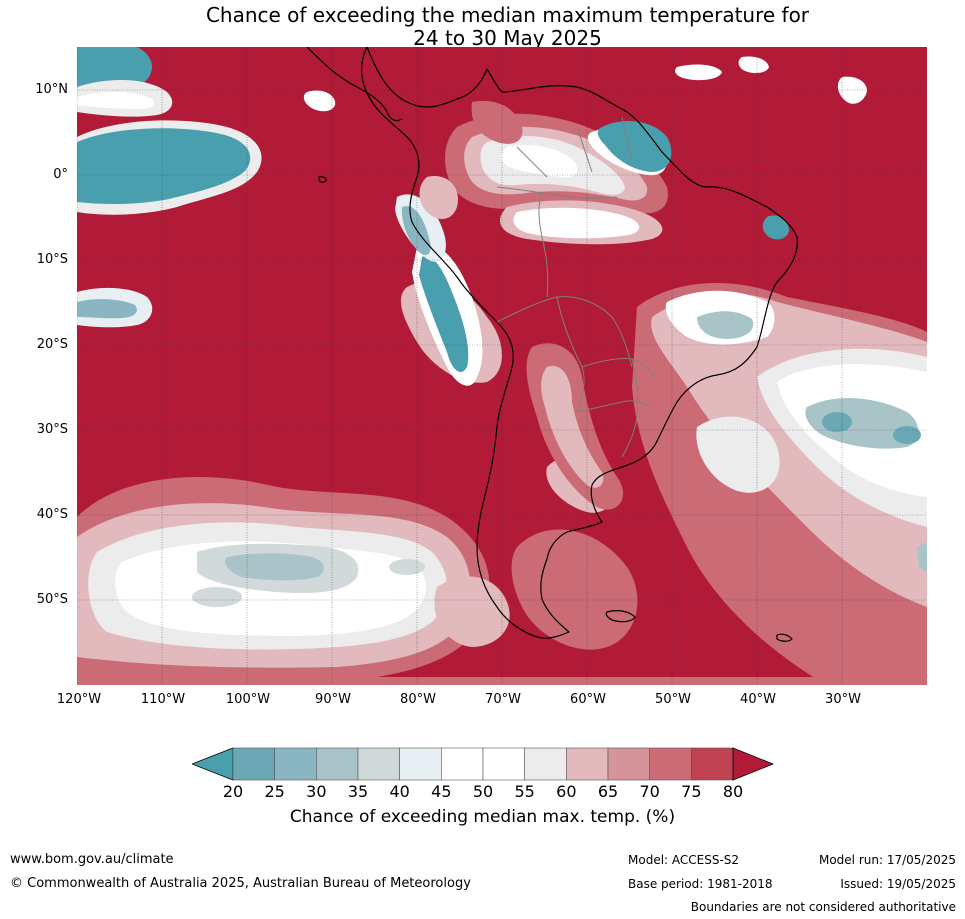 The image size is (965, 919). I want to click on colorbar-tick-label: 75, so click(691, 791).